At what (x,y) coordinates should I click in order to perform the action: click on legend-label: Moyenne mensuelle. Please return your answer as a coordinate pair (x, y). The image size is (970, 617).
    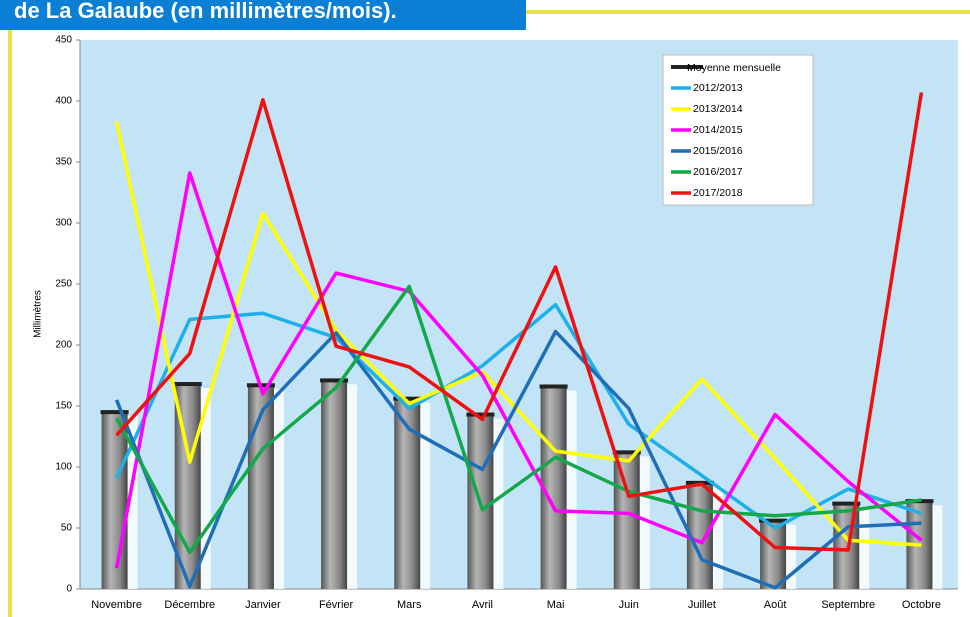
    Looking at the image, I should click on (734, 68).